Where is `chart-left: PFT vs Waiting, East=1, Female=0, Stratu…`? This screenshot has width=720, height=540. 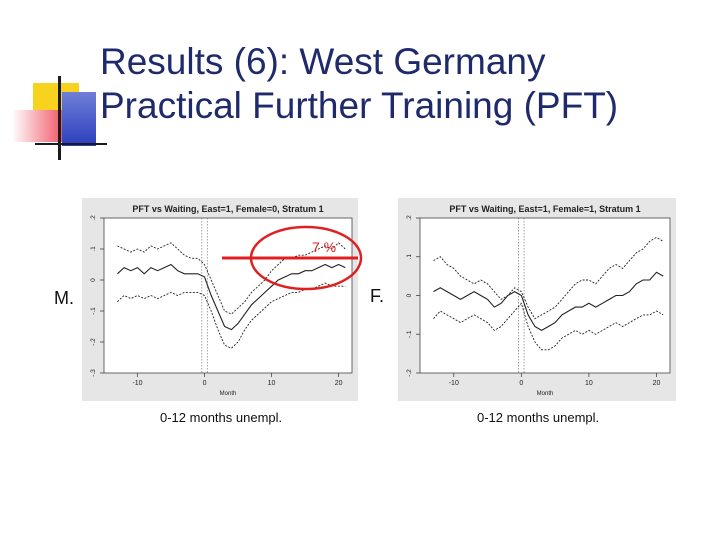 chart-left: PFT vs Waiting, East=1, Female=0, Stratu… is located at coordinates (220, 299).